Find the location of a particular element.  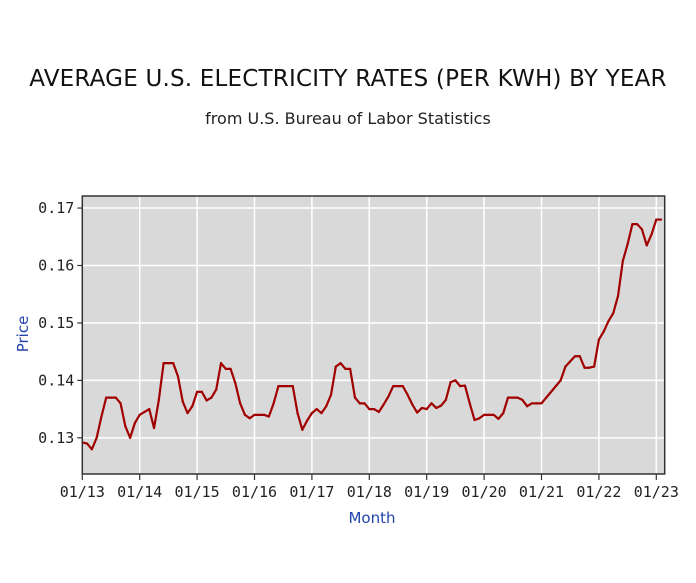

x-tick-label: 01/13 is located at coordinates (82, 492).